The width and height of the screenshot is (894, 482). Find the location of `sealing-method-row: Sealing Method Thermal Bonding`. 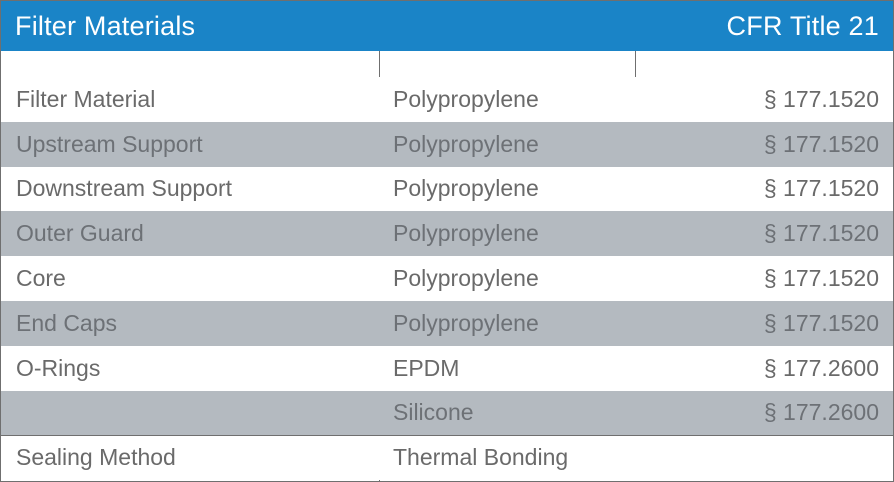

sealing-method-row: Sealing Method Thermal Bonding is located at coordinates (447, 458).